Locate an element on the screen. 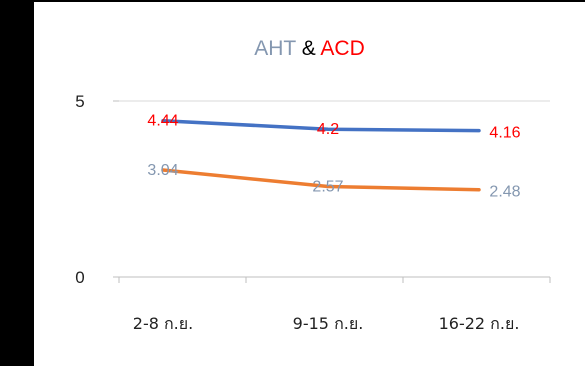 The width and height of the screenshot is (585, 366). x-tick-label: 2-8 ก.ย. is located at coordinates (163, 323).